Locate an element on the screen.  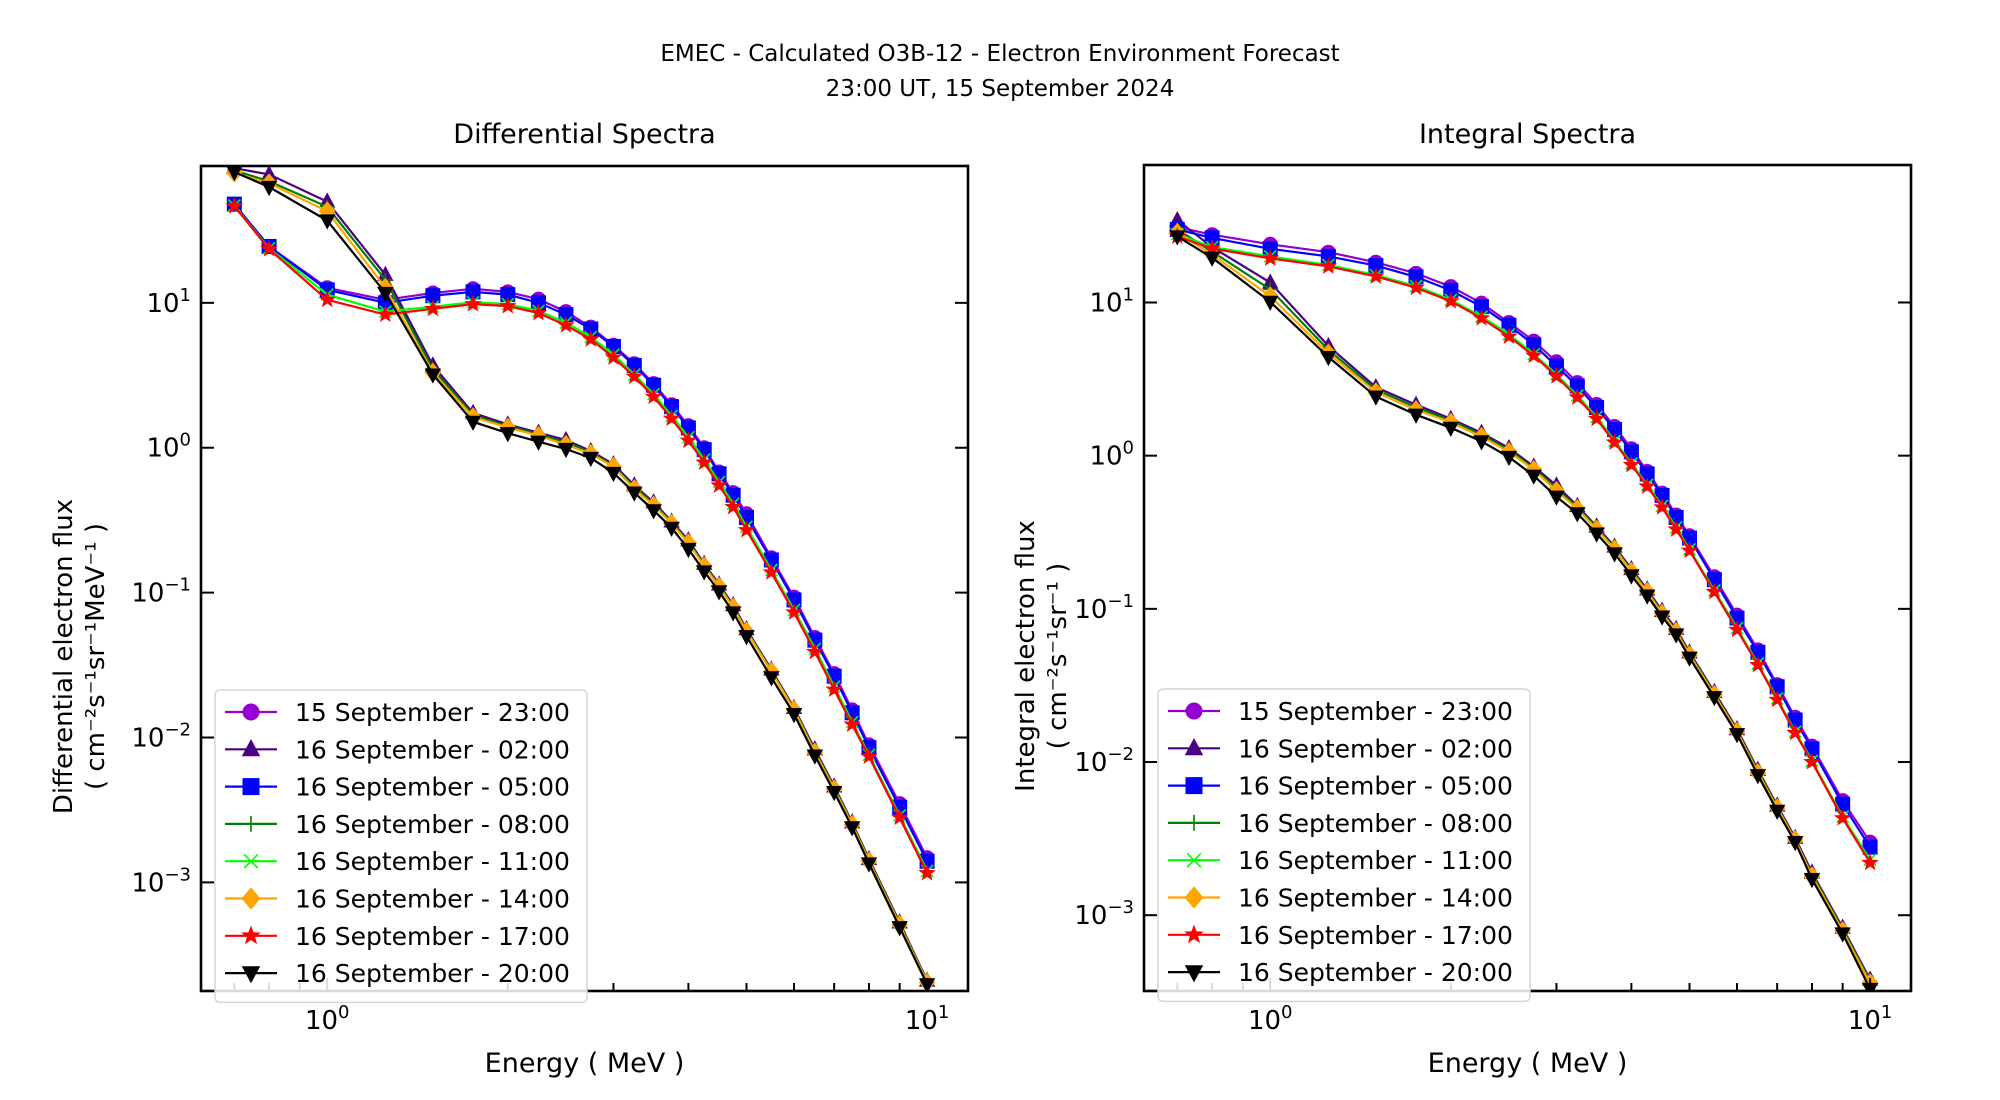
y-axis-label: Integral electron flux is located at coordinates (1026, 656).